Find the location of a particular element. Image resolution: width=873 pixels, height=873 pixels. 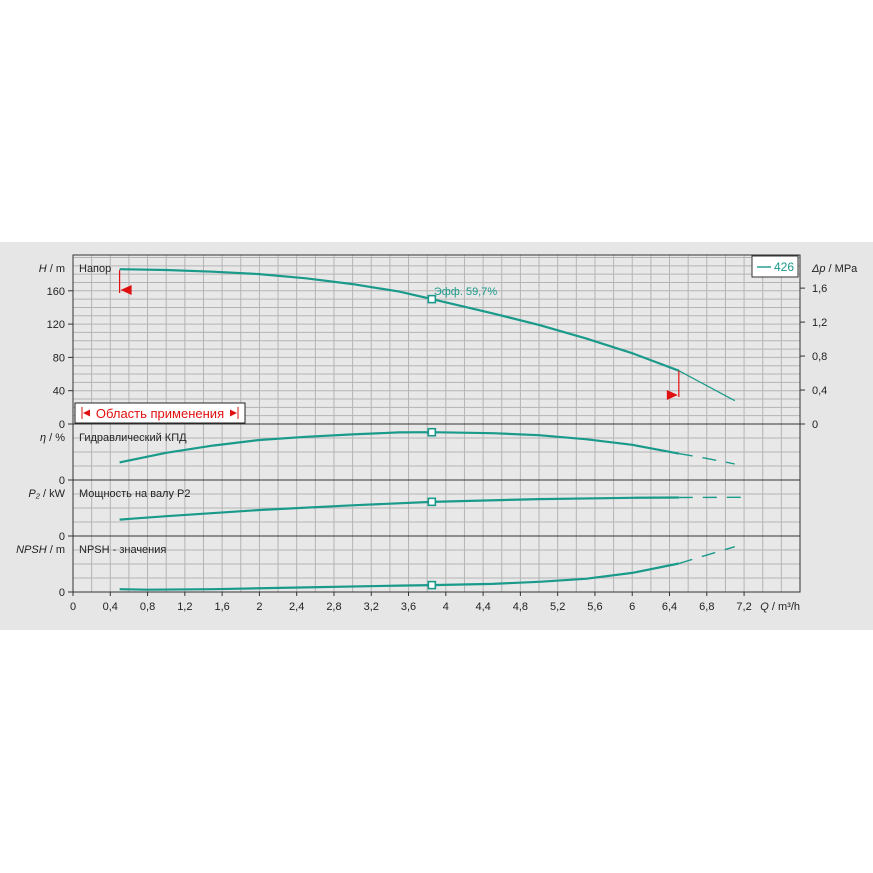

curve-efficiency is located at coordinates (399, 447).